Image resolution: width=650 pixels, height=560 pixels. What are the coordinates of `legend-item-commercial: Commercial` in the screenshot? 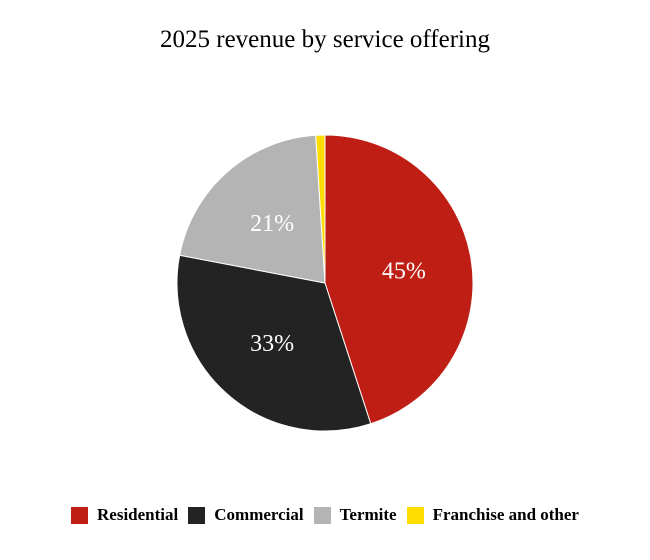 It's located at (246, 515).